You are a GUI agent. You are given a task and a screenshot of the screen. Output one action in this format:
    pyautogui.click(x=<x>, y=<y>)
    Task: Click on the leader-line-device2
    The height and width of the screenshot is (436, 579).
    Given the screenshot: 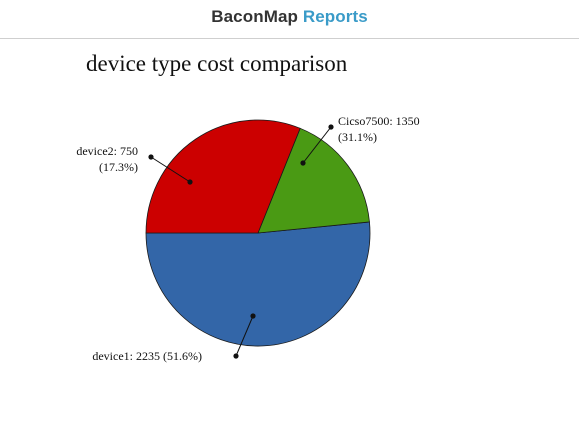 What is the action you would take?
    pyautogui.click(x=170, y=169)
    